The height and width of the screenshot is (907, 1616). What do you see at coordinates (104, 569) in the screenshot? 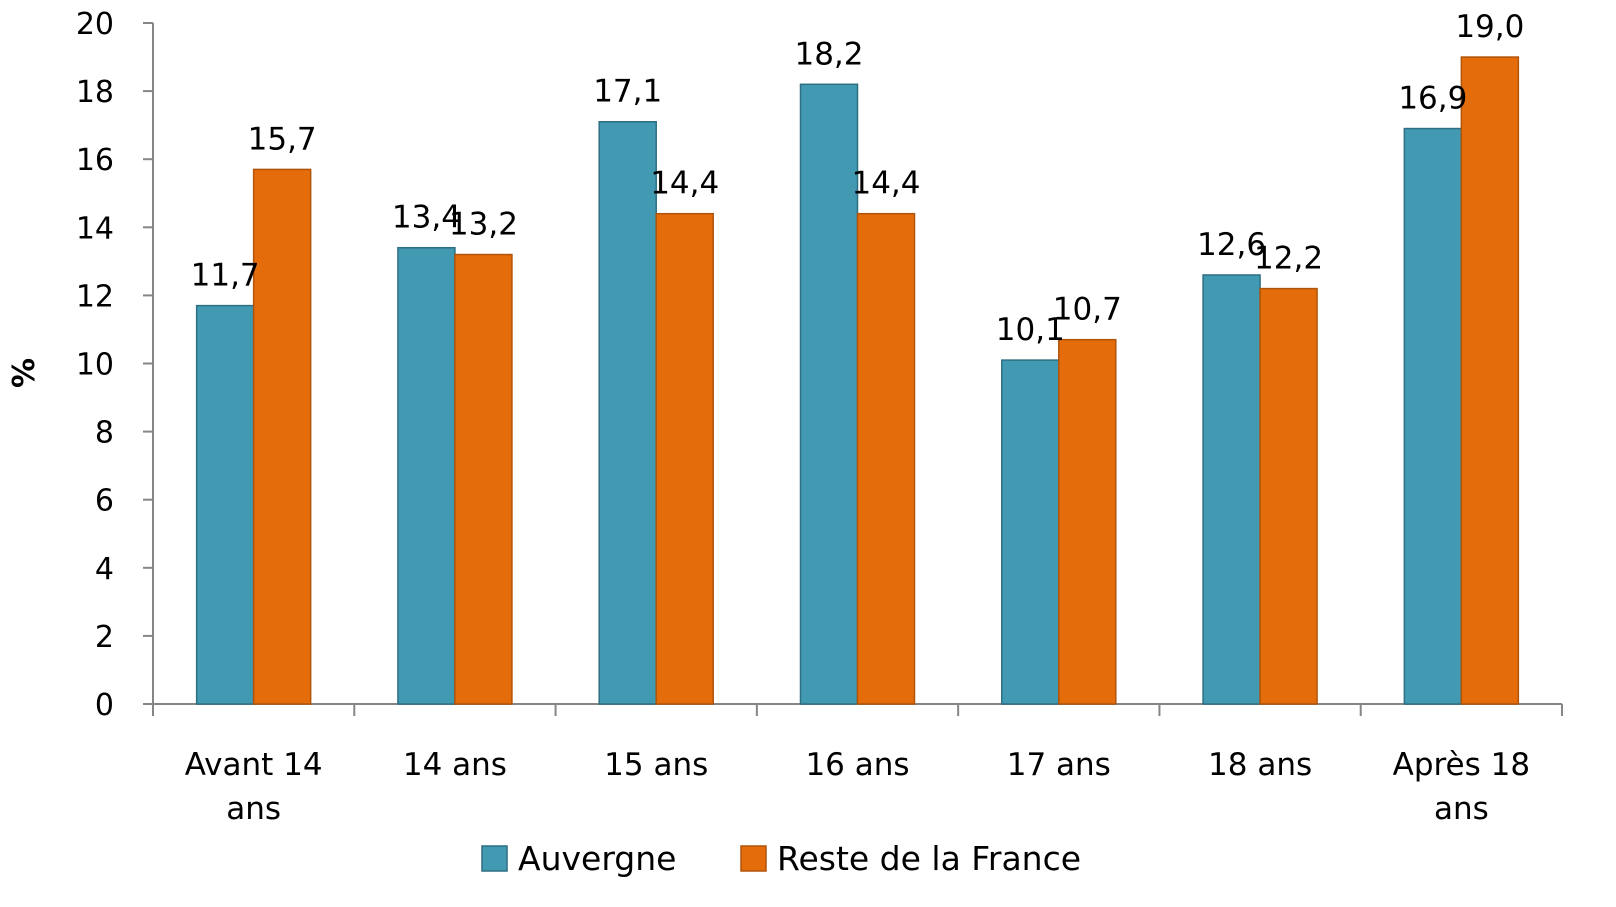
I see `y-tick-label: 4` at bounding box center [104, 569].